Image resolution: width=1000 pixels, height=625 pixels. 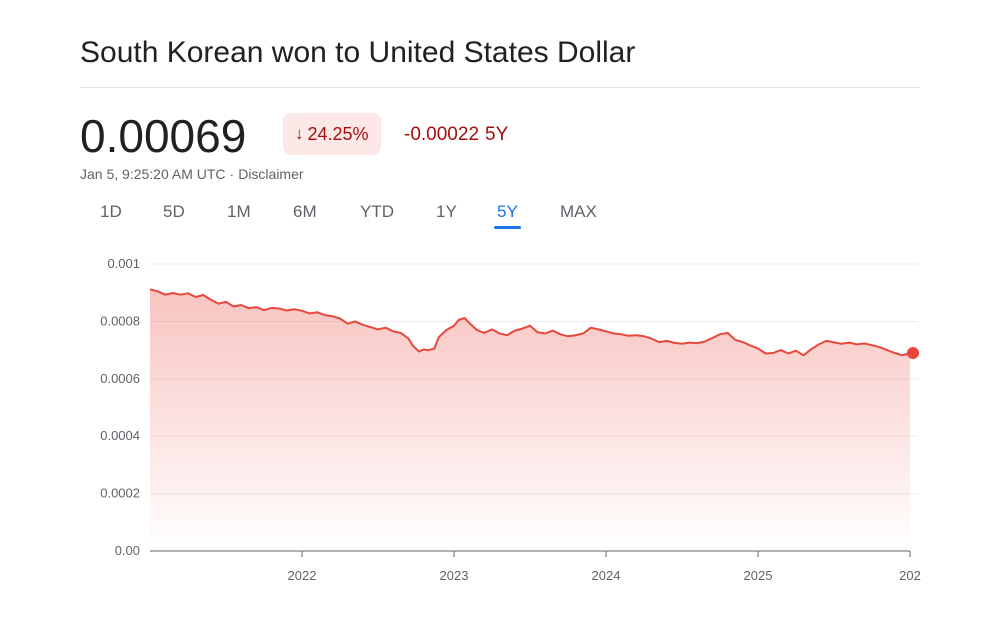 I want to click on tab-5d: 5D, so click(x=174, y=211).